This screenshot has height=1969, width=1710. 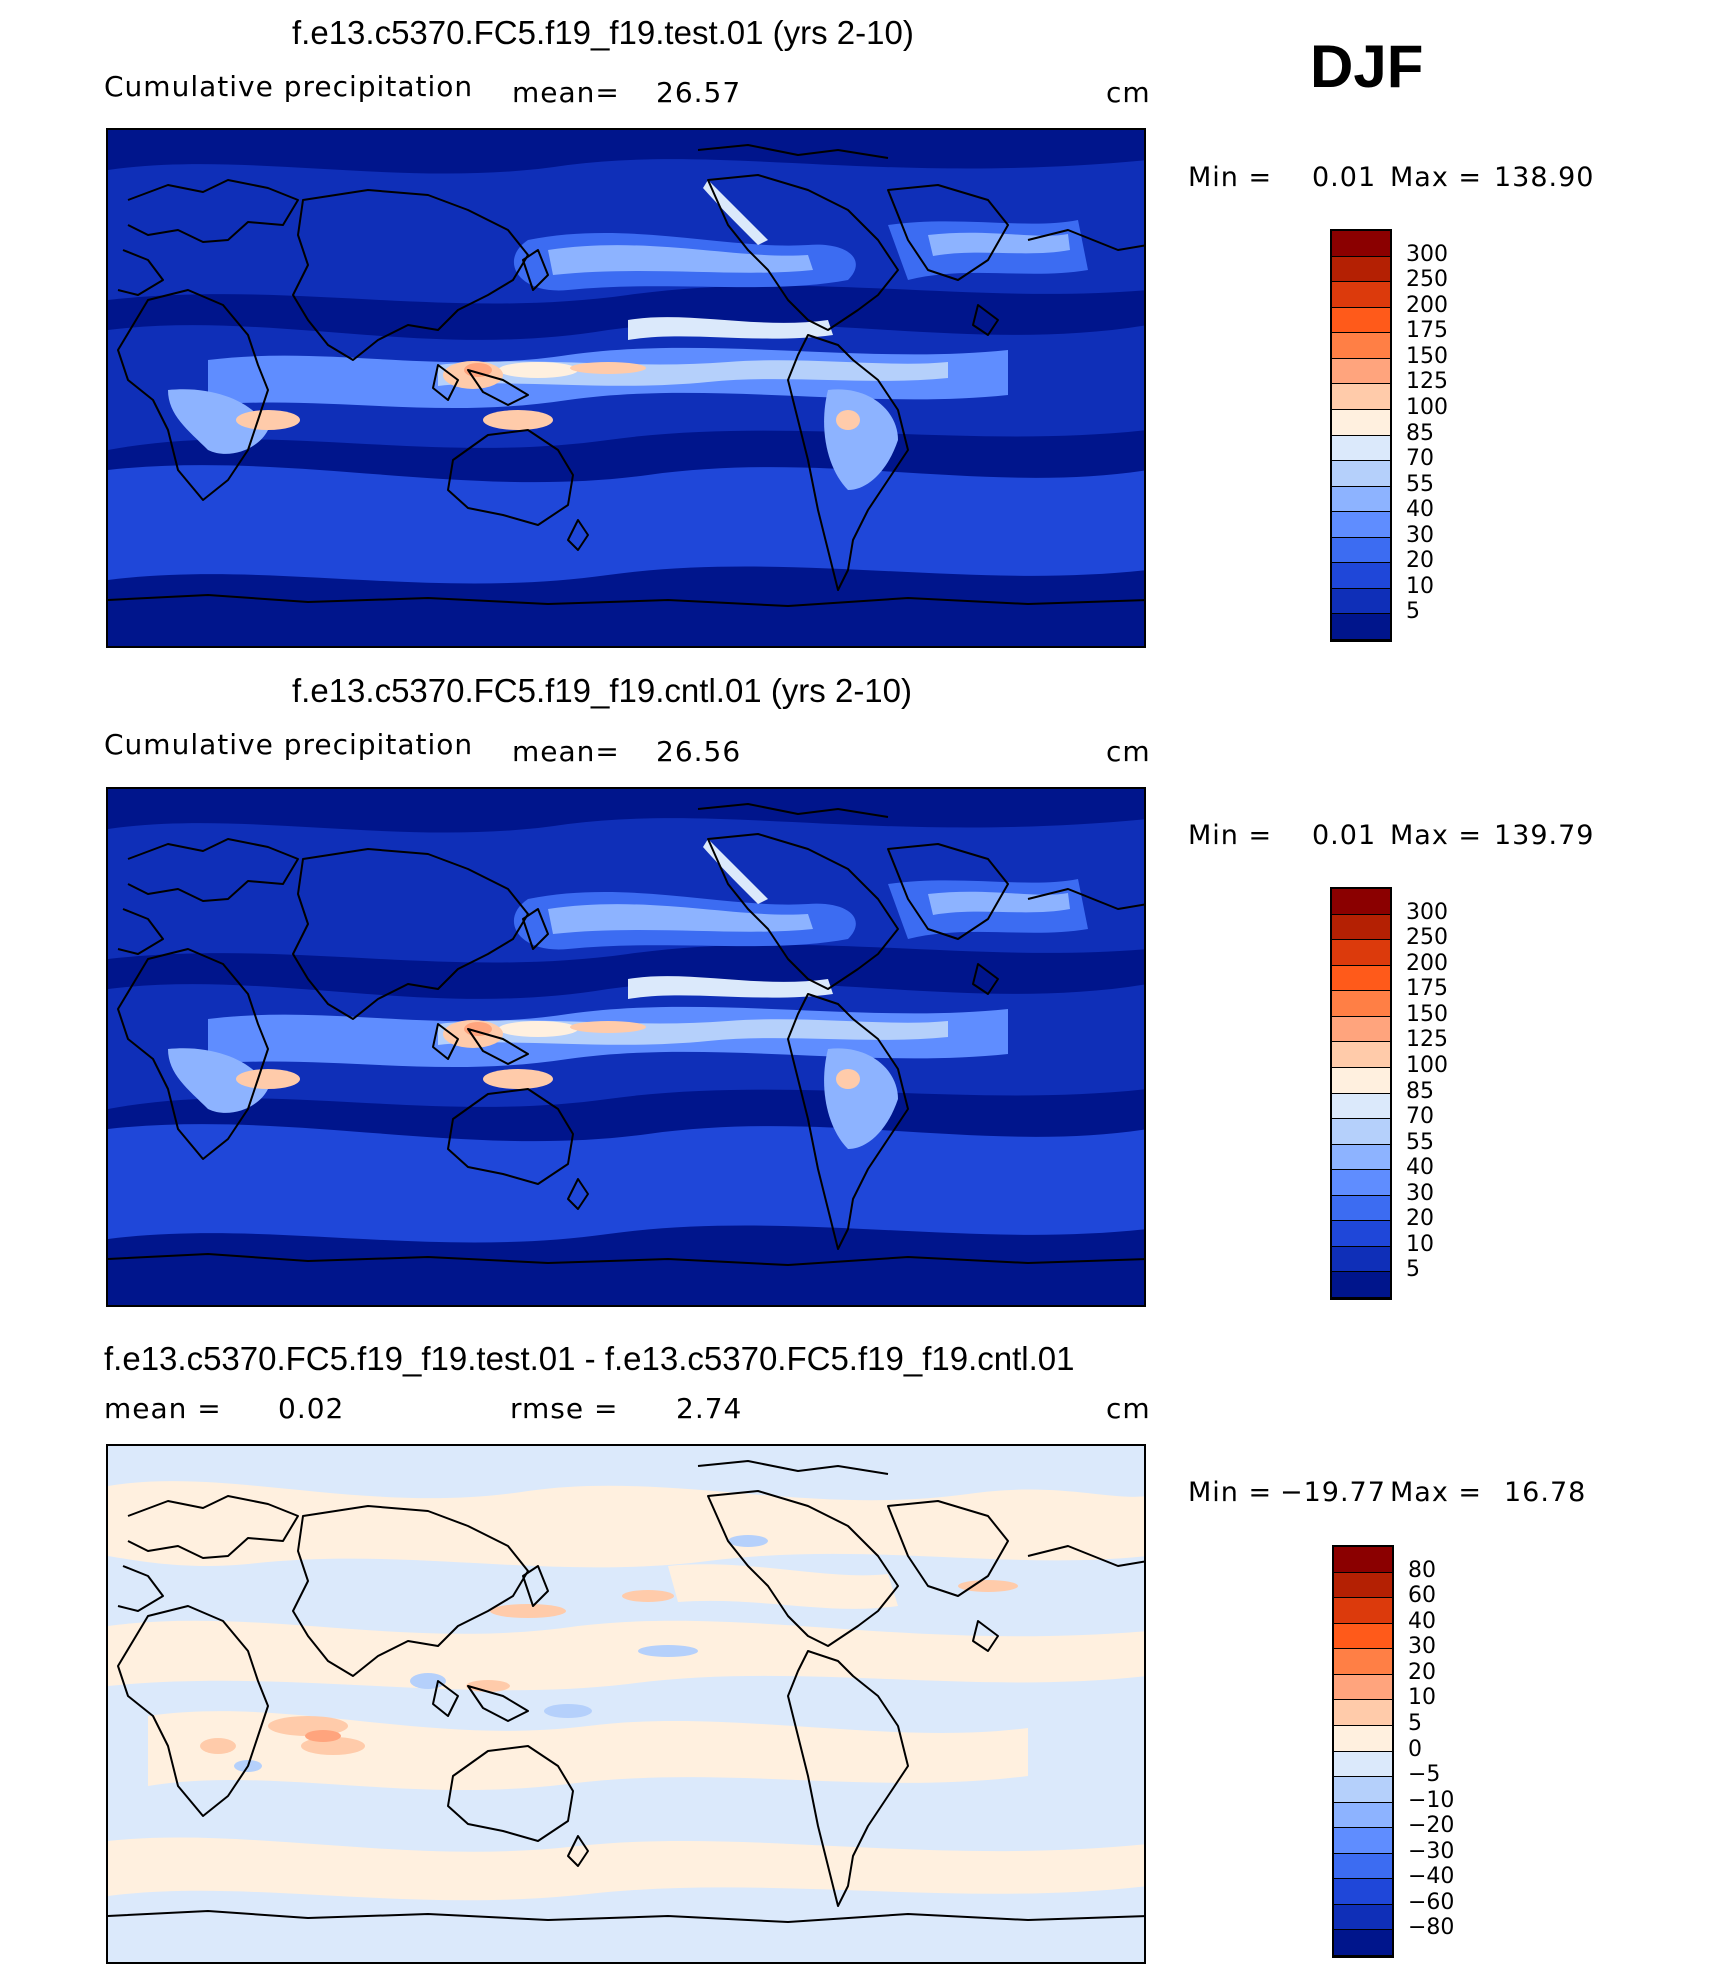 I want to click on colorbar-tick-label: 60, so click(x=1422, y=1596).